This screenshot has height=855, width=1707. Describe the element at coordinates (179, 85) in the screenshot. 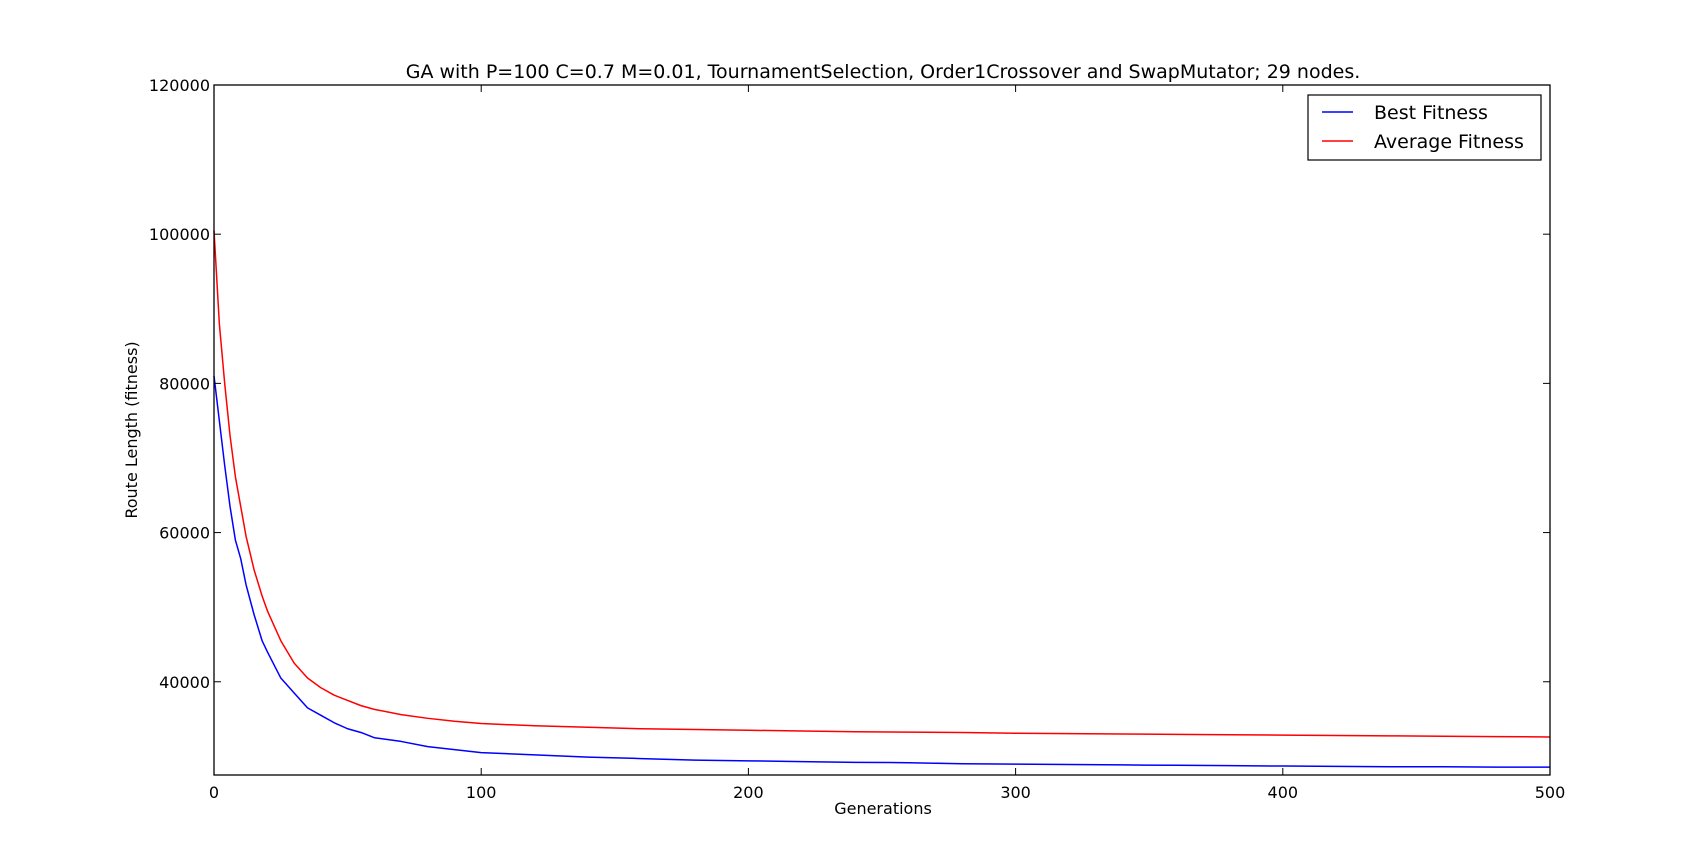

I see `y-tick-label: 120000` at that location.